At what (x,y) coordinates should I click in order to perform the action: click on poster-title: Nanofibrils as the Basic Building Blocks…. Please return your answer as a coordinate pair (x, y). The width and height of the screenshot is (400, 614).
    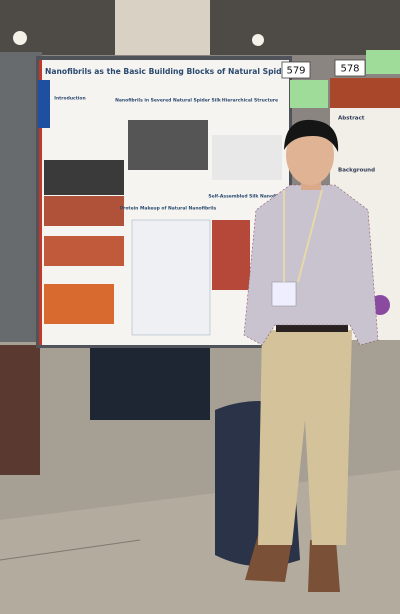
    Looking at the image, I should click on (177, 71).